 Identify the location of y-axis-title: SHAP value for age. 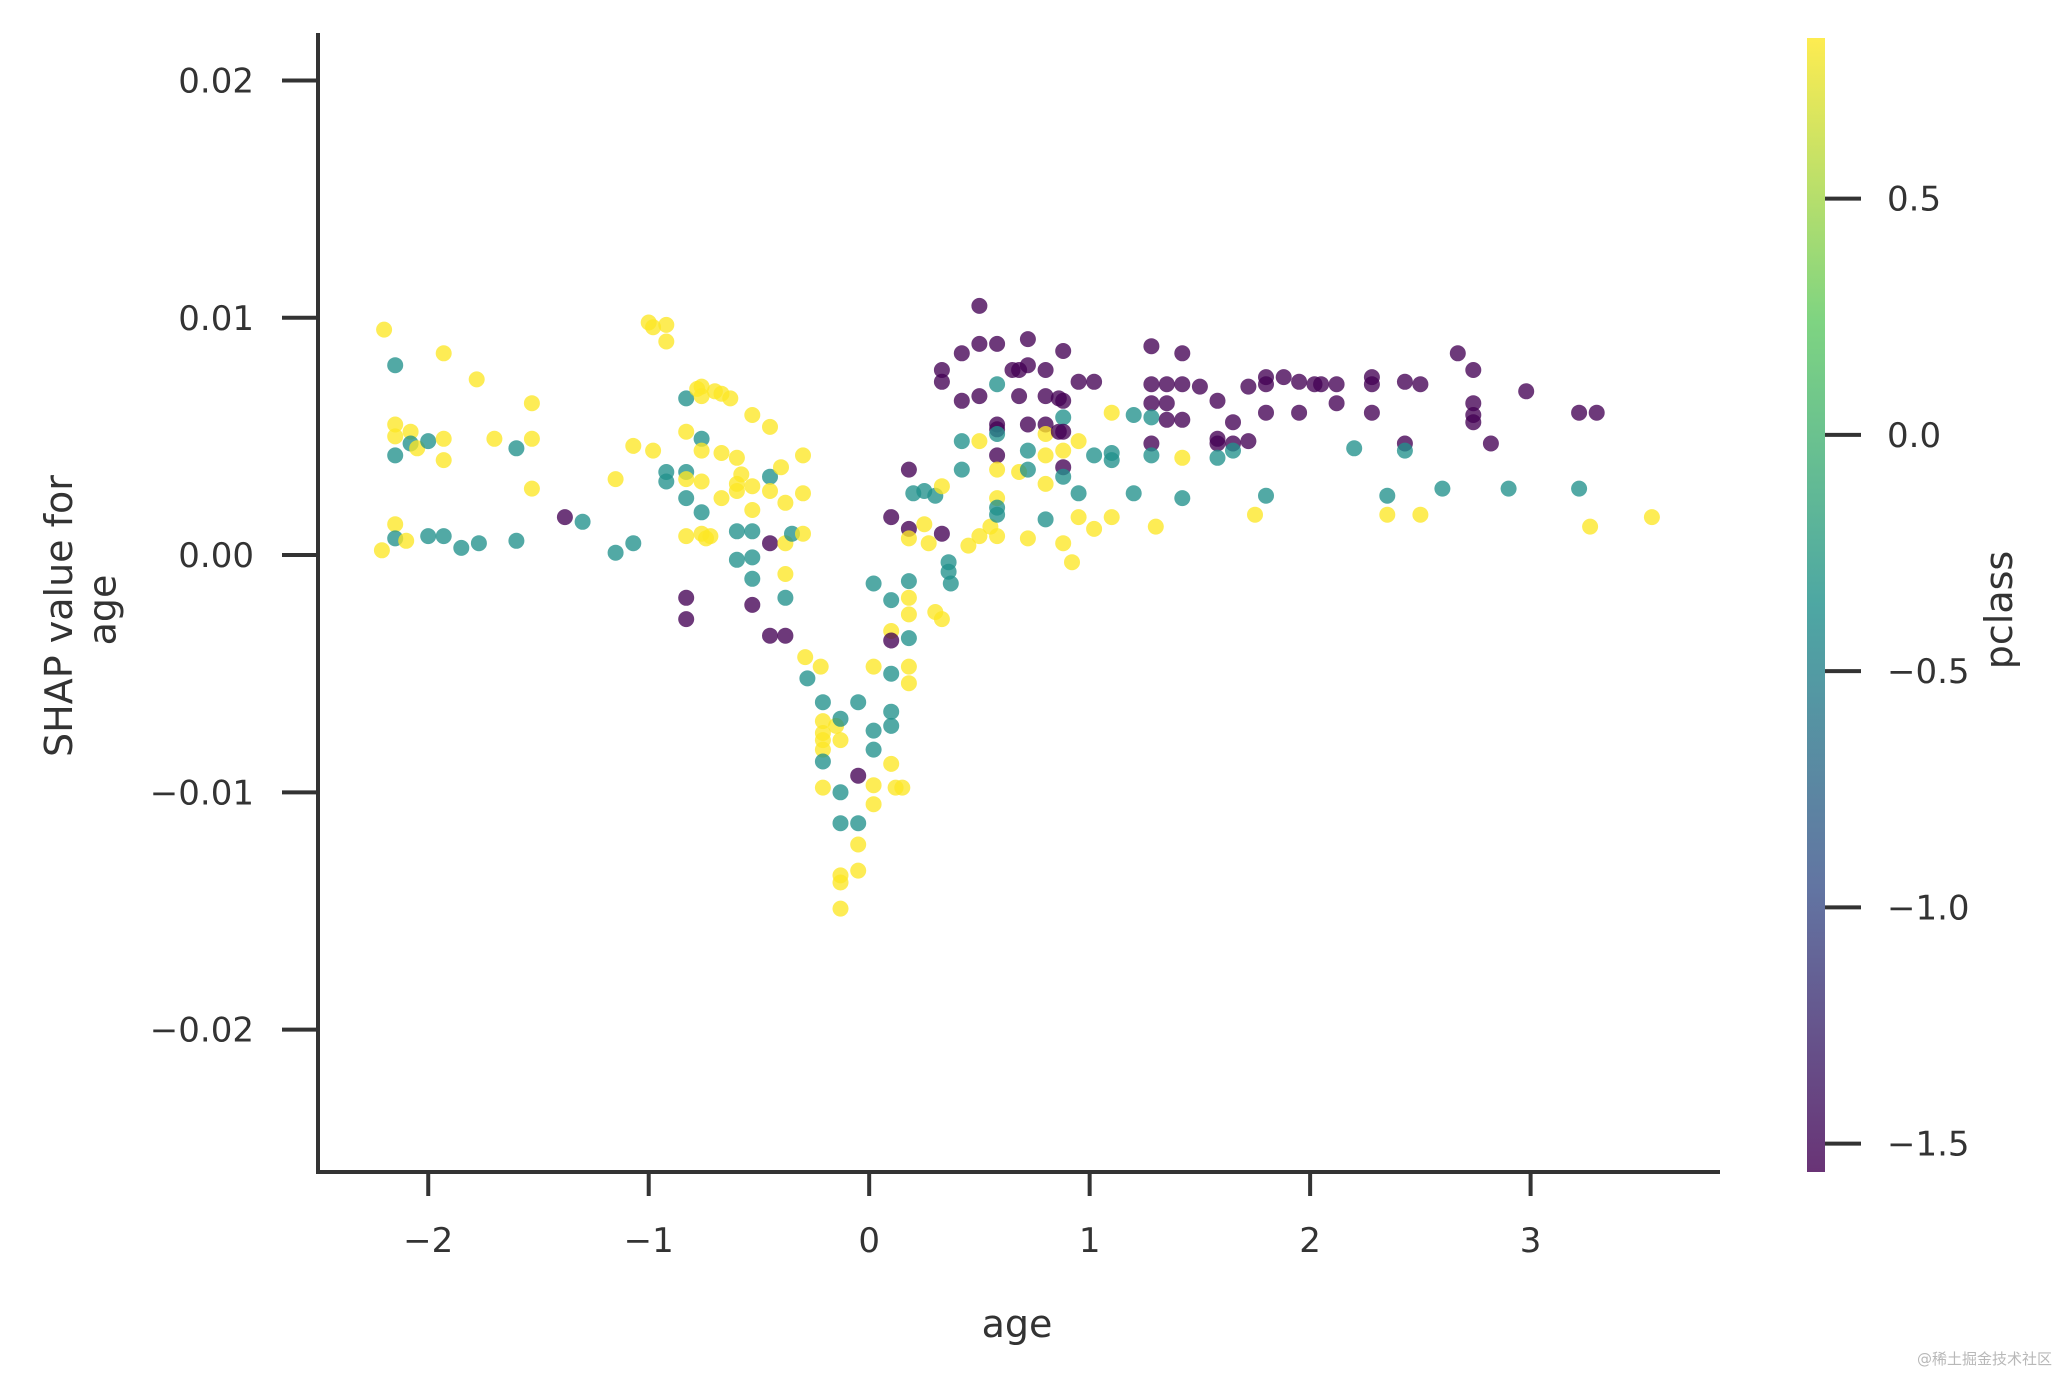
(81, 610).